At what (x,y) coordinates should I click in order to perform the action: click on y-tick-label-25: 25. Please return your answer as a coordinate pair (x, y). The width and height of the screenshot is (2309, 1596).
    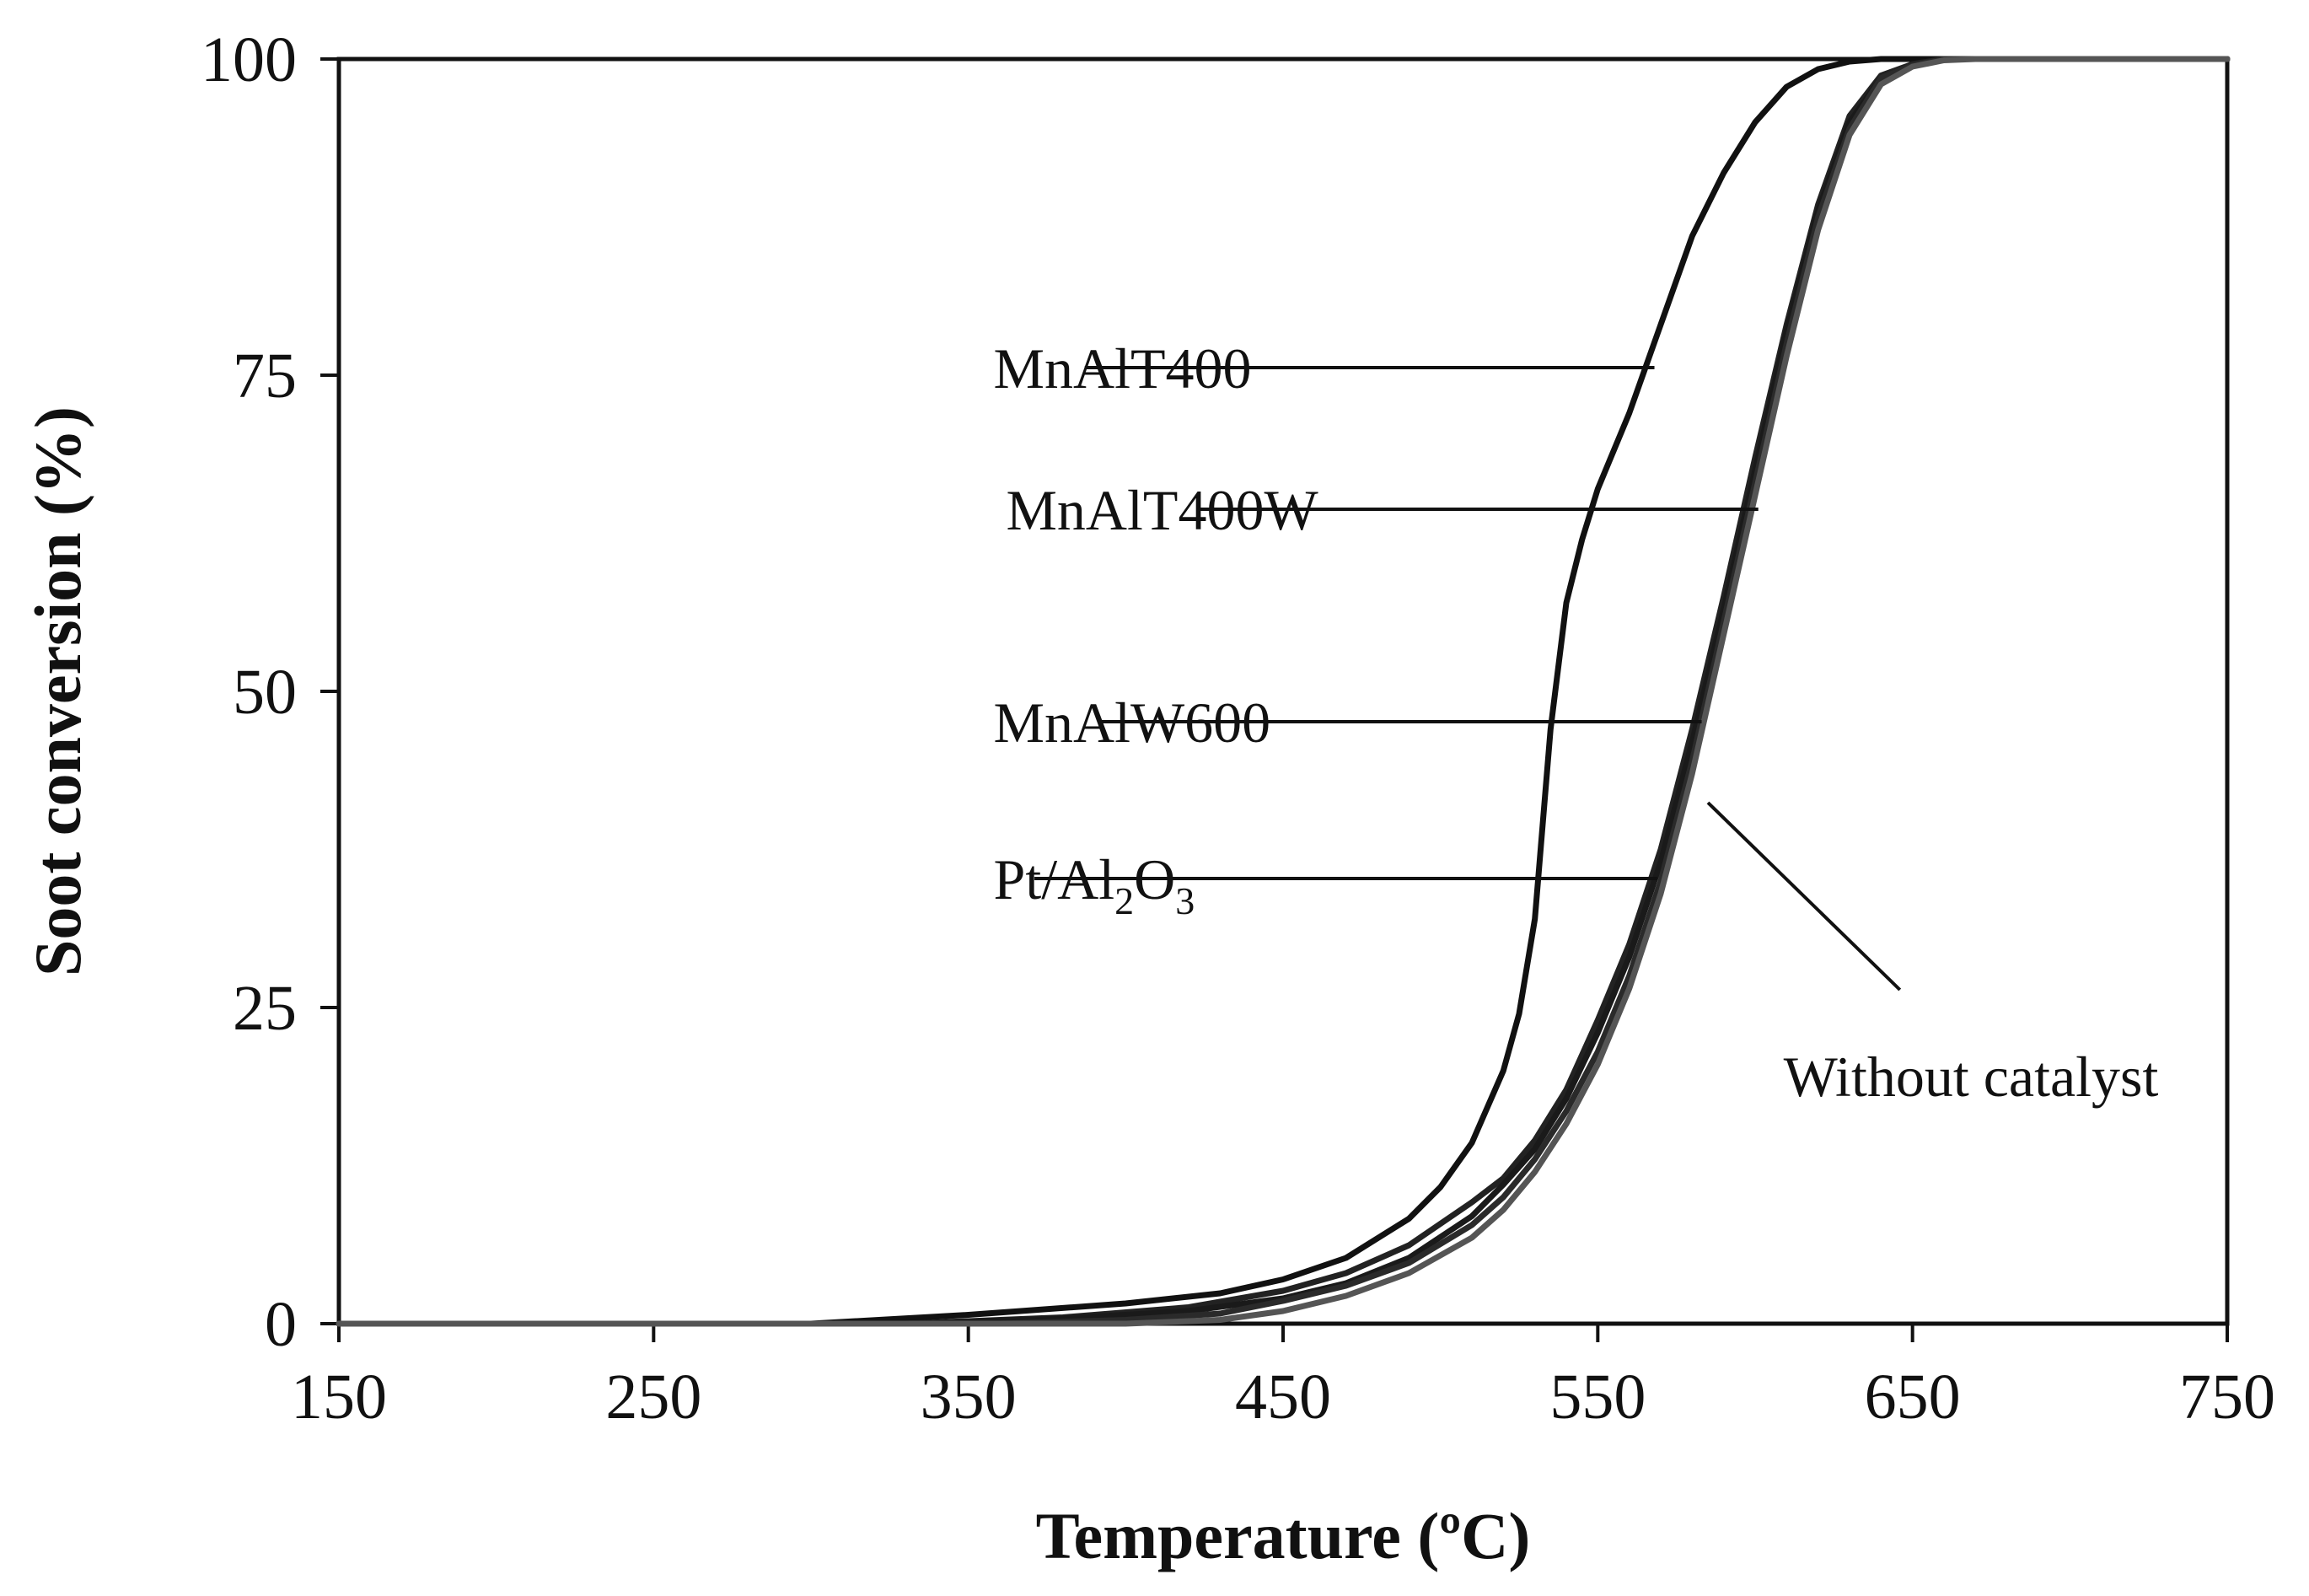
    Looking at the image, I should click on (265, 1008).